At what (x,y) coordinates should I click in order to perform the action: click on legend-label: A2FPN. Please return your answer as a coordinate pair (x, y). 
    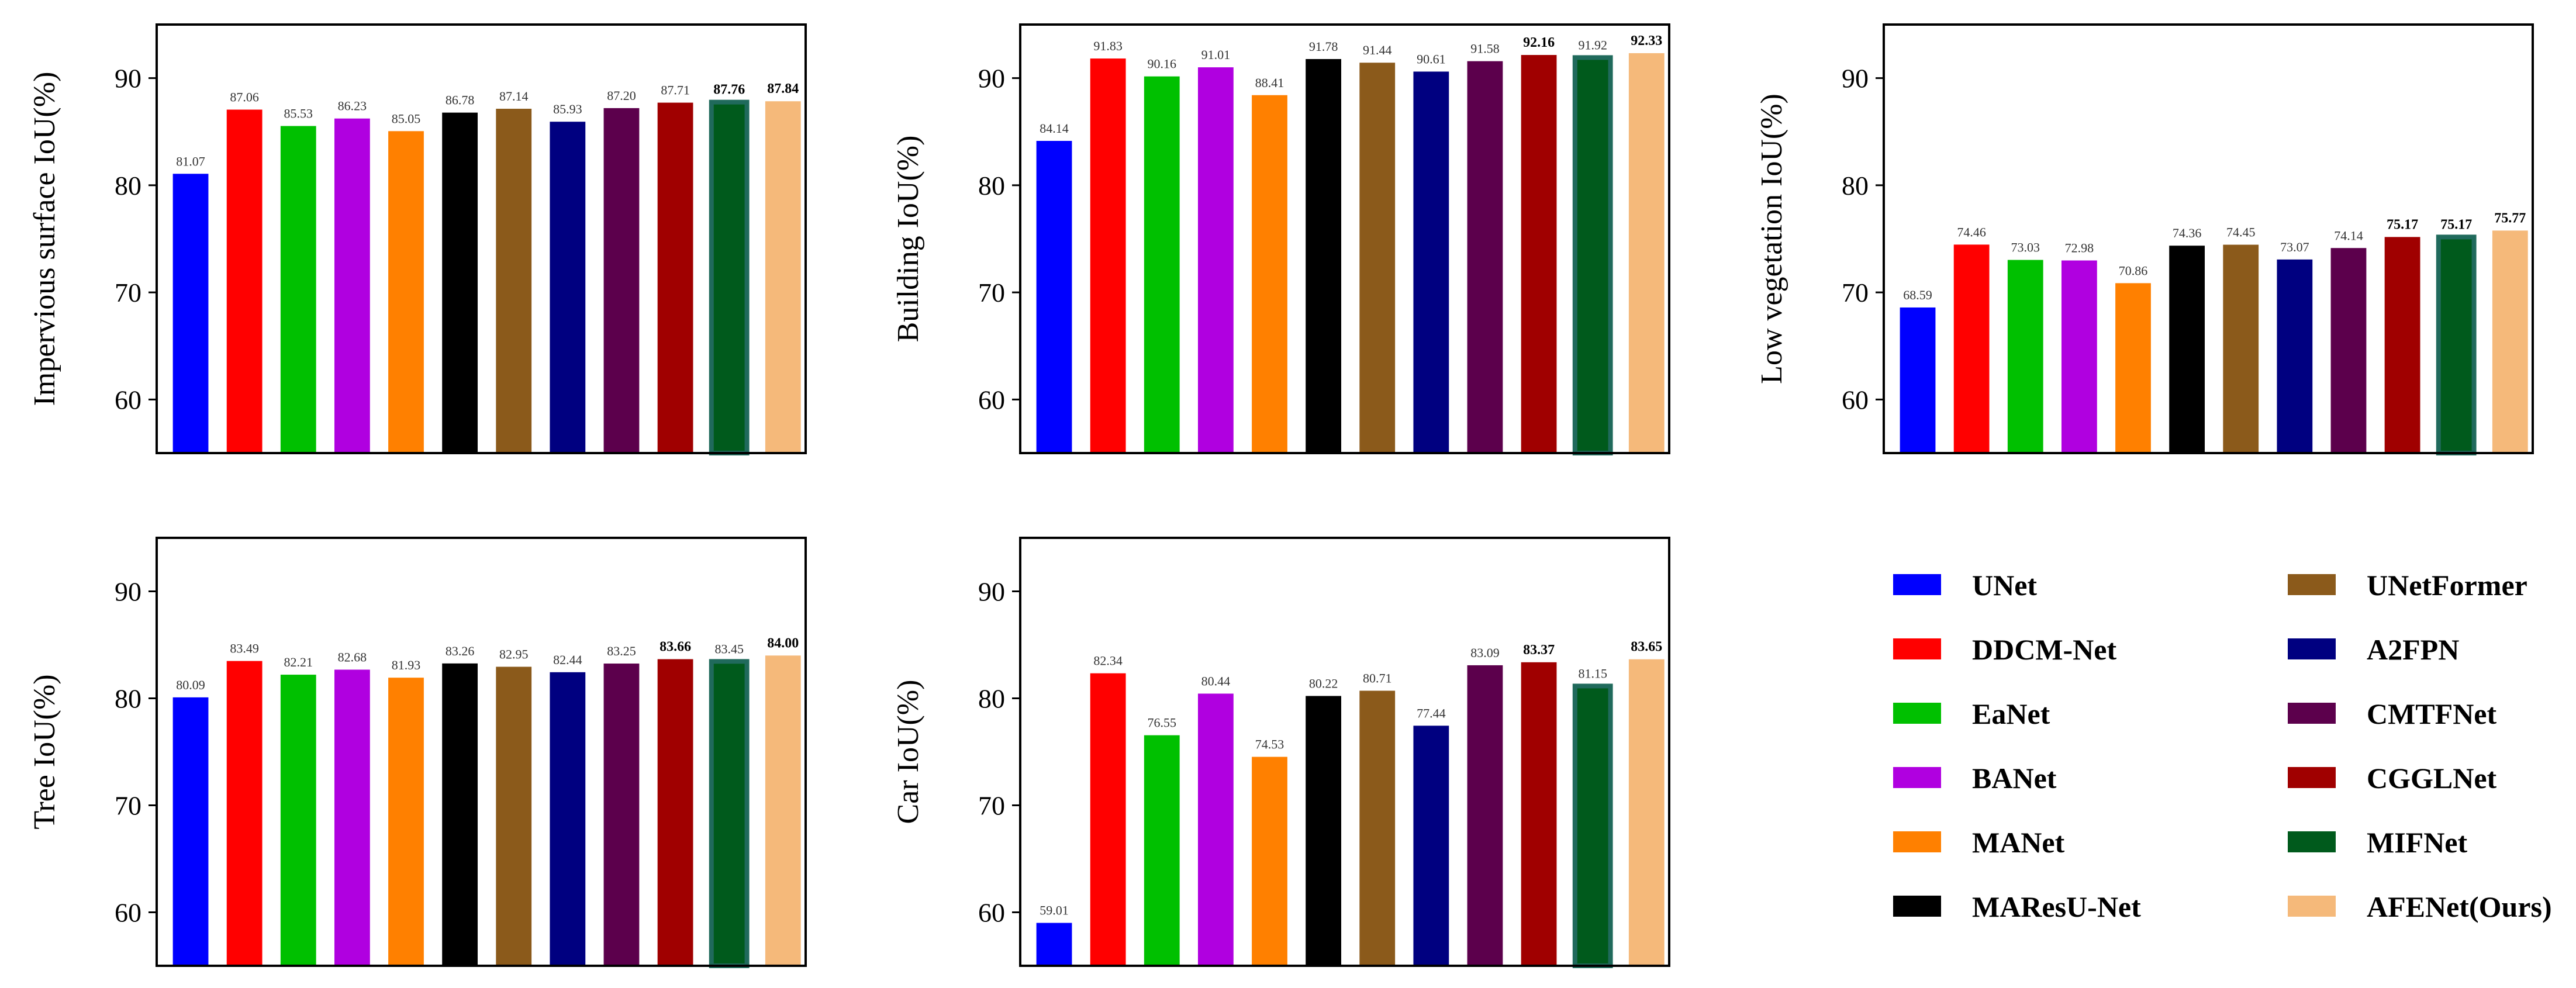
    Looking at the image, I should click on (2413, 649).